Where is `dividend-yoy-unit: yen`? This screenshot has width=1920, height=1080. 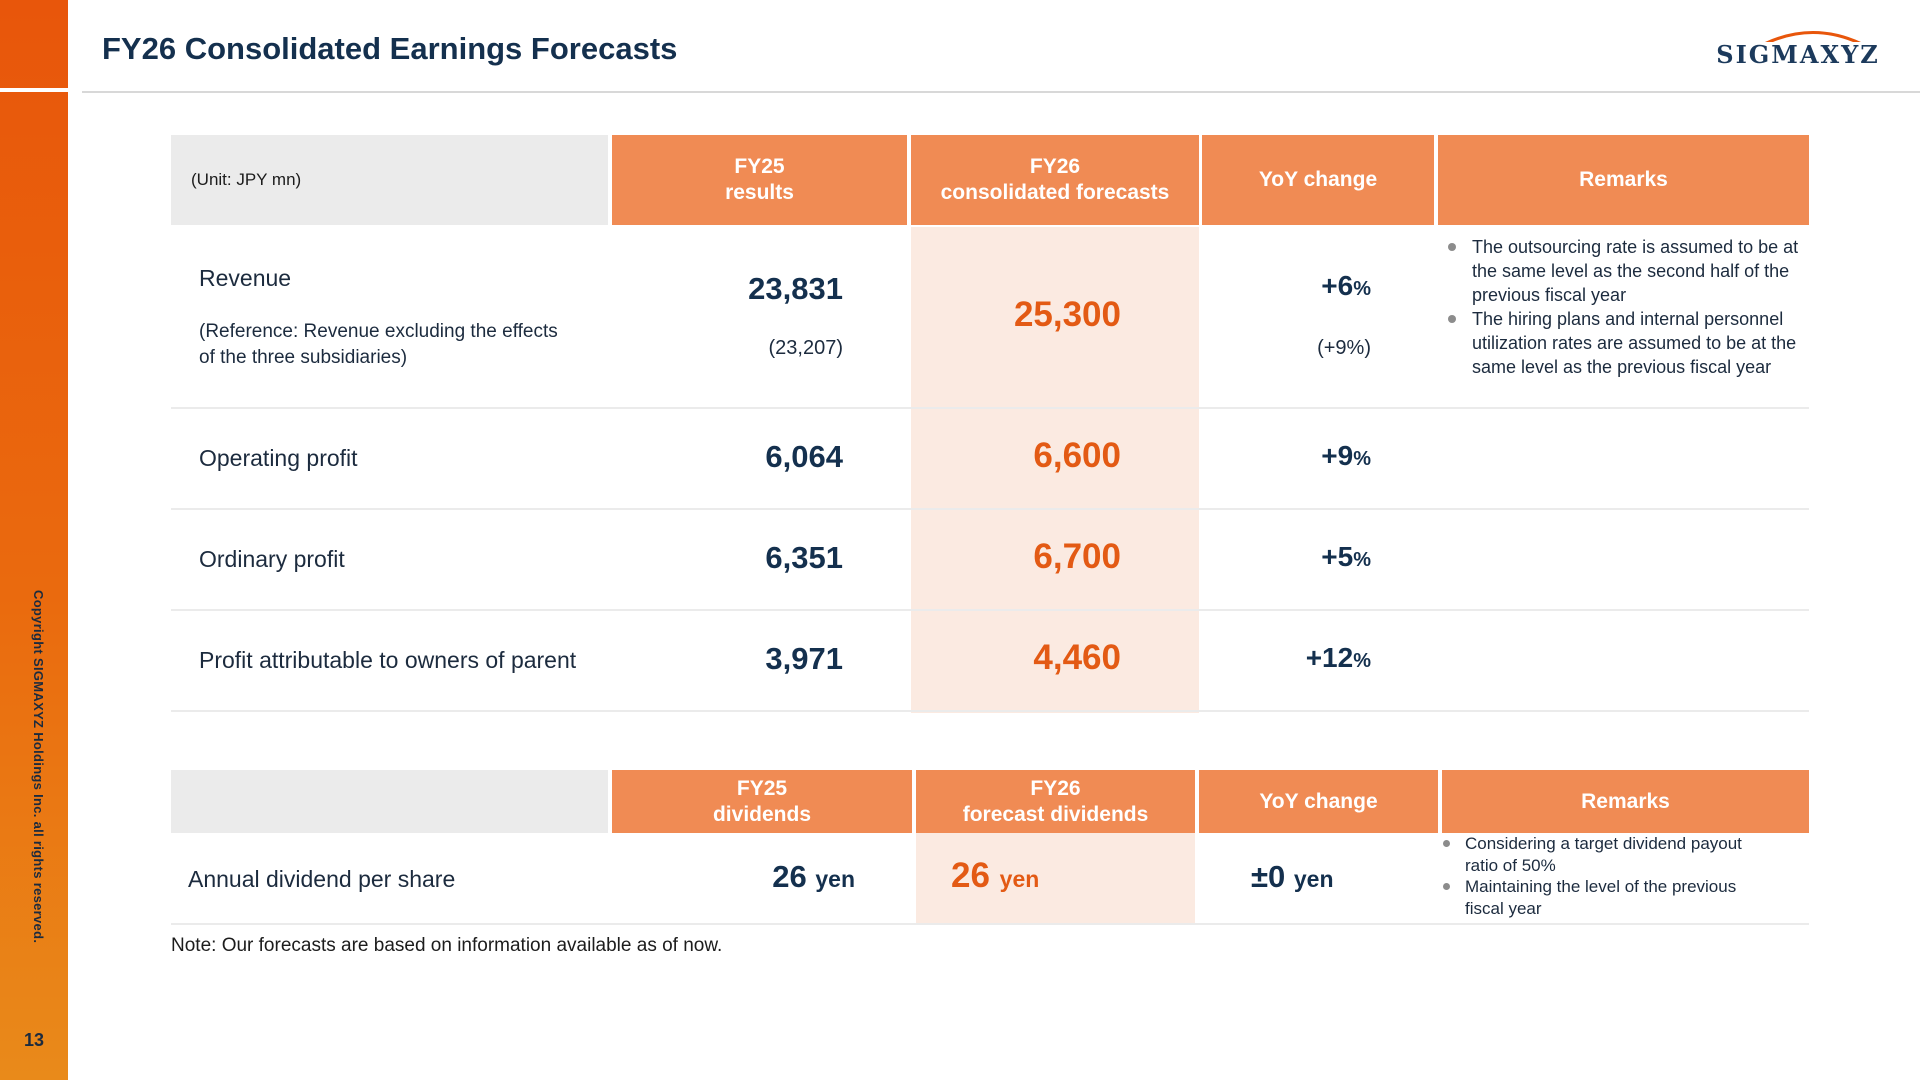 dividend-yoy-unit: yen is located at coordinates (1313, 879).